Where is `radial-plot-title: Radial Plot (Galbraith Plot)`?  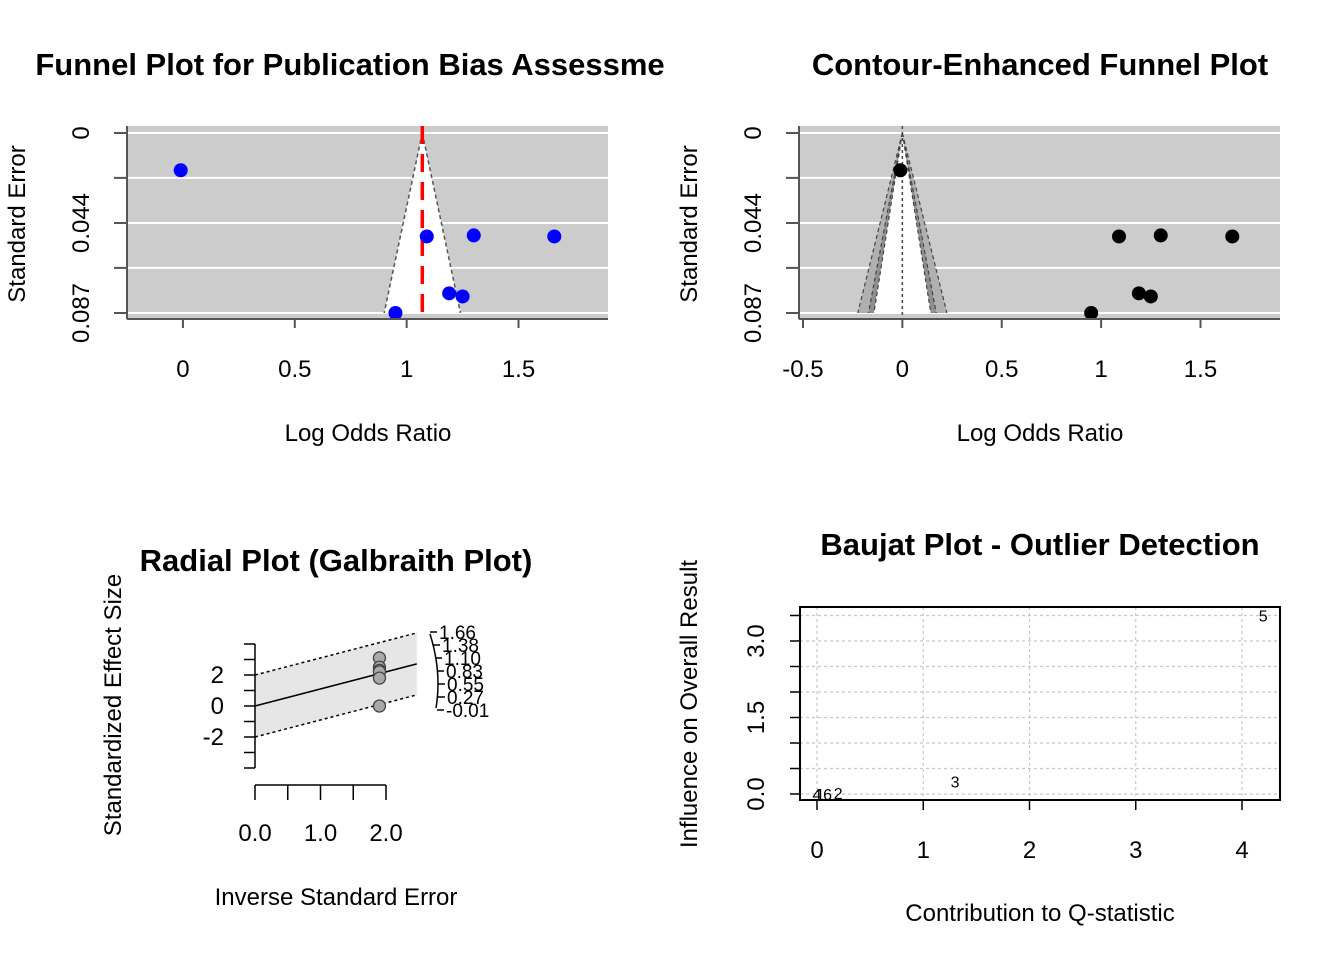 radial-plot-title: Radial Plot (Galbraith Plot) is located at coordinates (336, 560).